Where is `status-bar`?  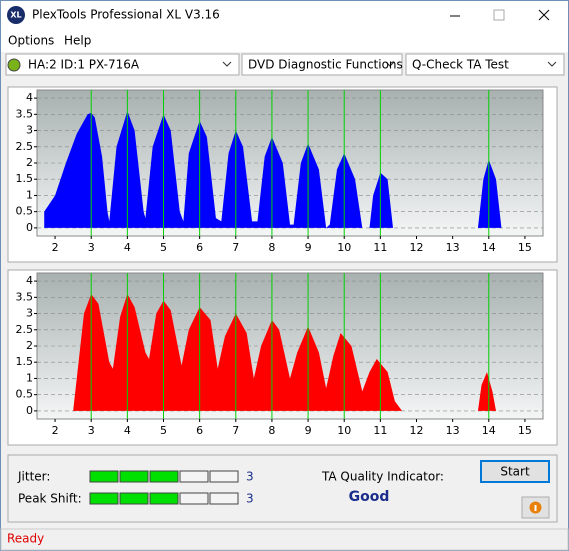
status-bar is located at coordinates (284, 539).